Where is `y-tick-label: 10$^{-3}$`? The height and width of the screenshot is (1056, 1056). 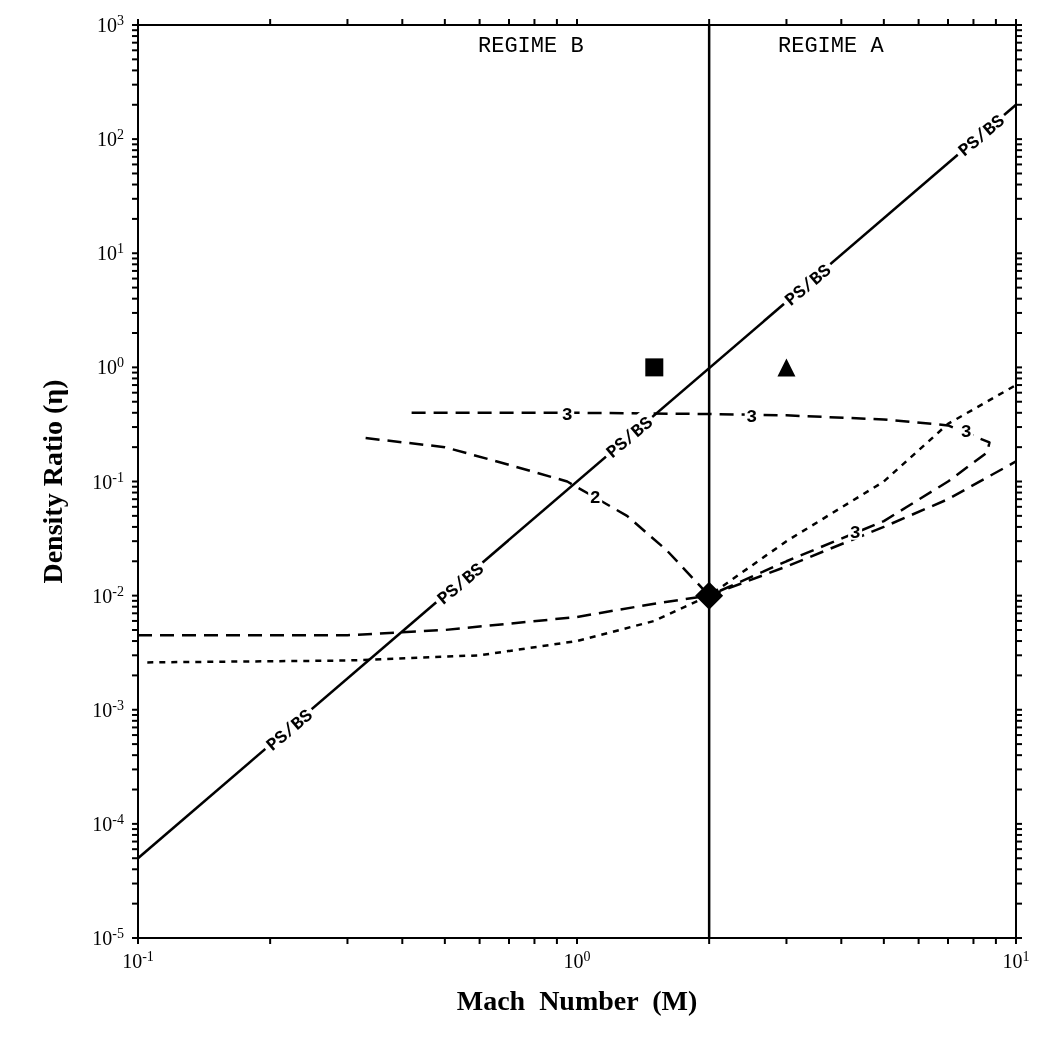
y-tick-label: 10$^{-3}$ is located at coordinates (108, 709).